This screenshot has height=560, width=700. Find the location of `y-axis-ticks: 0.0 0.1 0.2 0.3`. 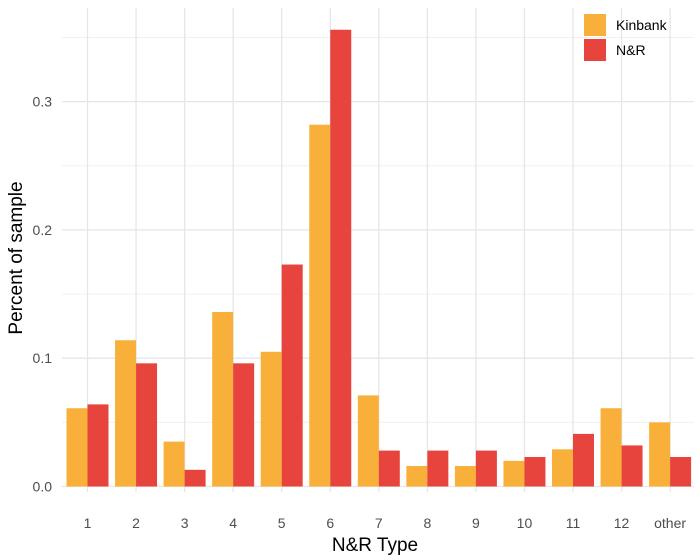

y-axis-ticks: 0.0 0.1 0.2 0.3 is located at coordinates (43, 294).